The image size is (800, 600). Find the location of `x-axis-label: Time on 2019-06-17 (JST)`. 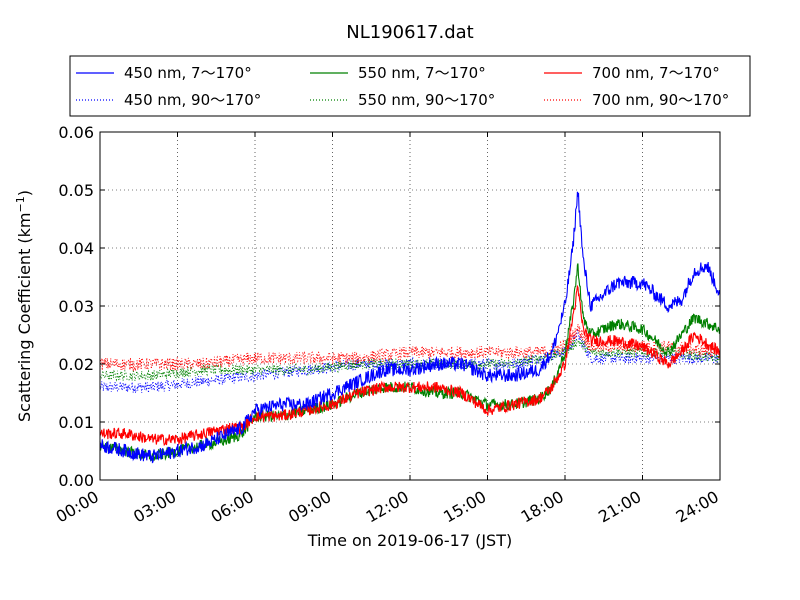

x-axis-label: Time on 2019-06-17 (JST) is located at coordinates (409, 540).